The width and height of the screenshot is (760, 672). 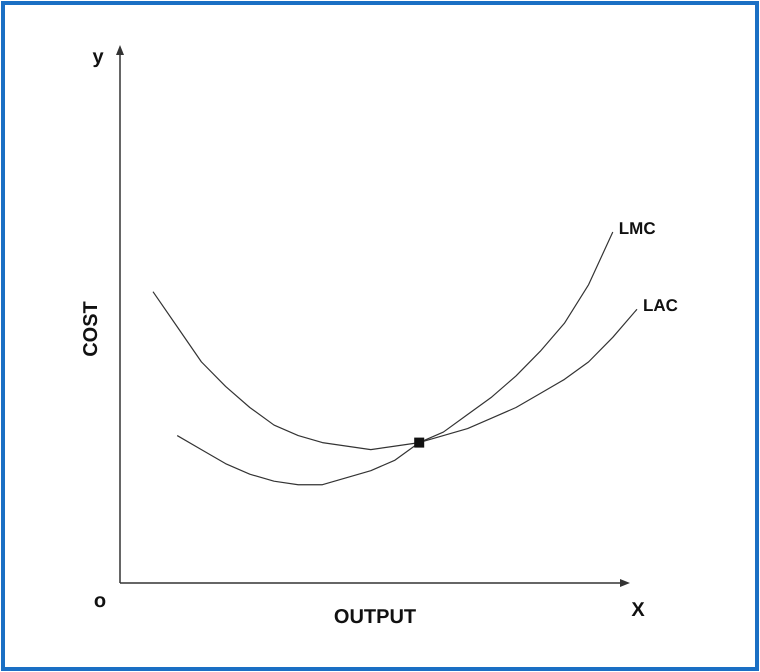 What do you see at coordinates (98, 57) in the screenshot?
I see `text: y` at bounding box center [98, 57].